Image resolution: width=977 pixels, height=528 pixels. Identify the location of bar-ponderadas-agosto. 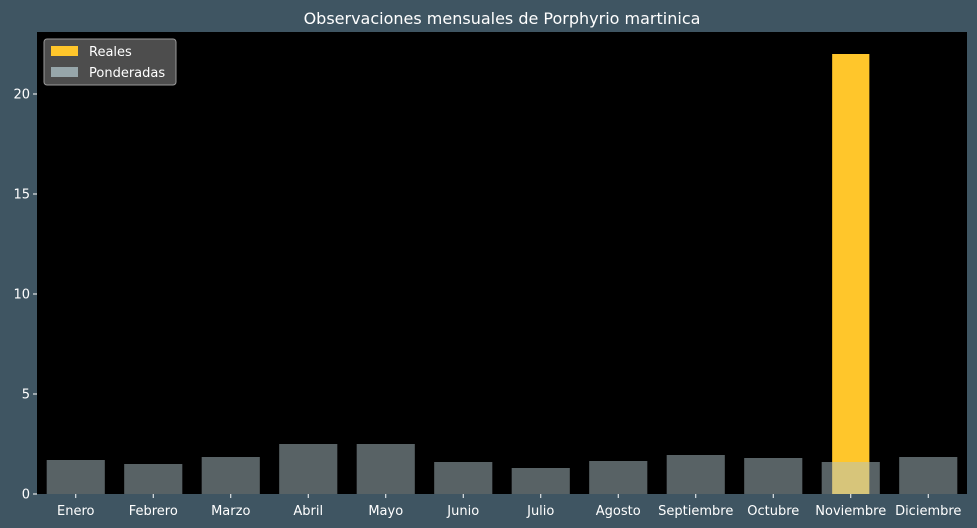
(618, 477).